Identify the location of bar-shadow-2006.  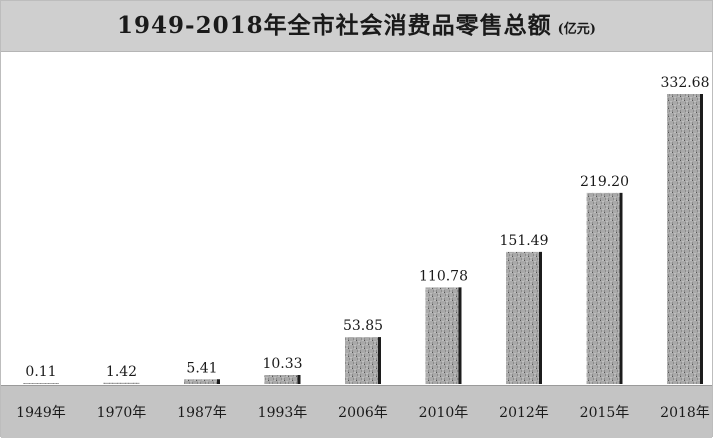
(379, 360).